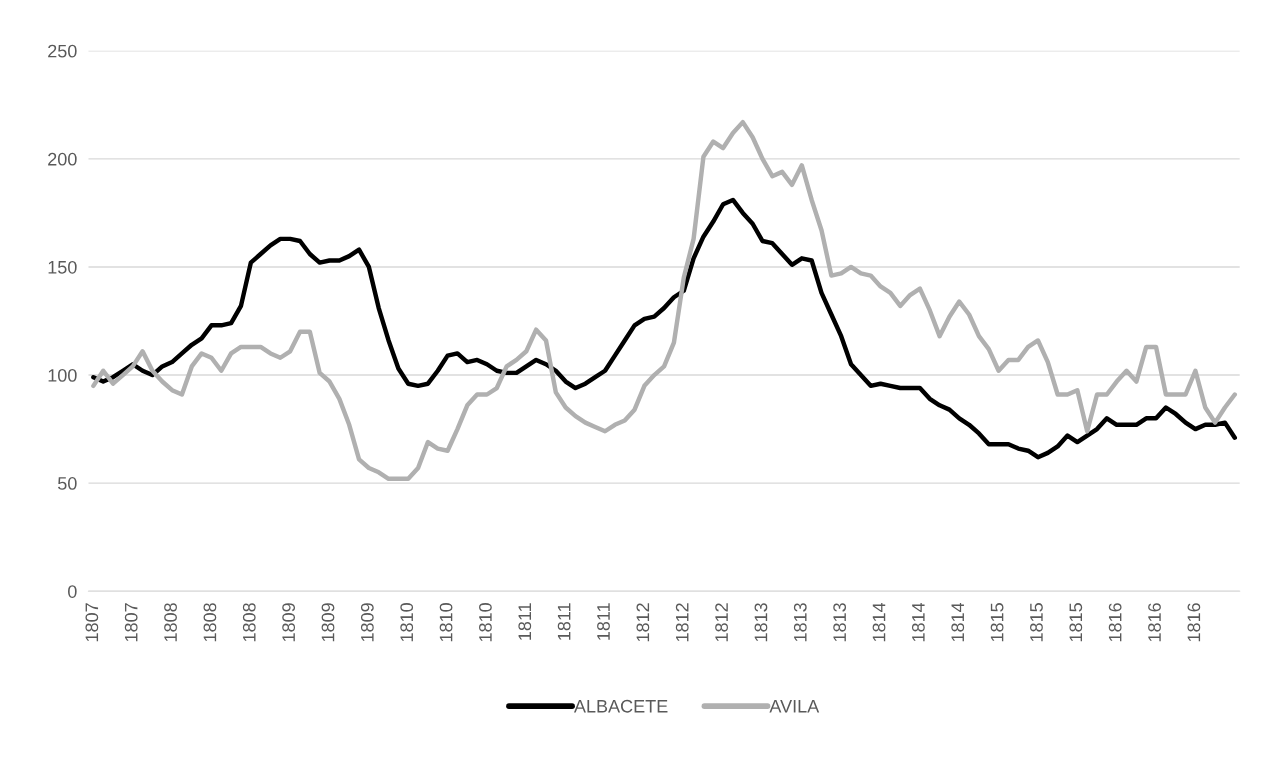 This screenshot has width=1282, height=758. What do you see at coordinates (794, 706) in the screenshot?
I see `legend-label: AVILA` at bounding box center [794, 706].